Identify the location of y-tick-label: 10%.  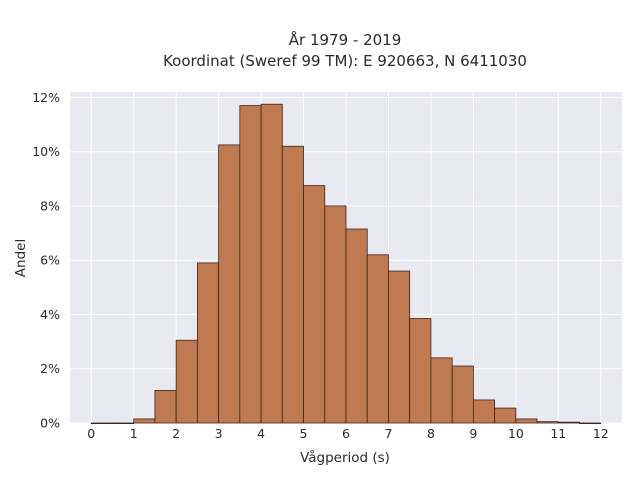
(46, 151).